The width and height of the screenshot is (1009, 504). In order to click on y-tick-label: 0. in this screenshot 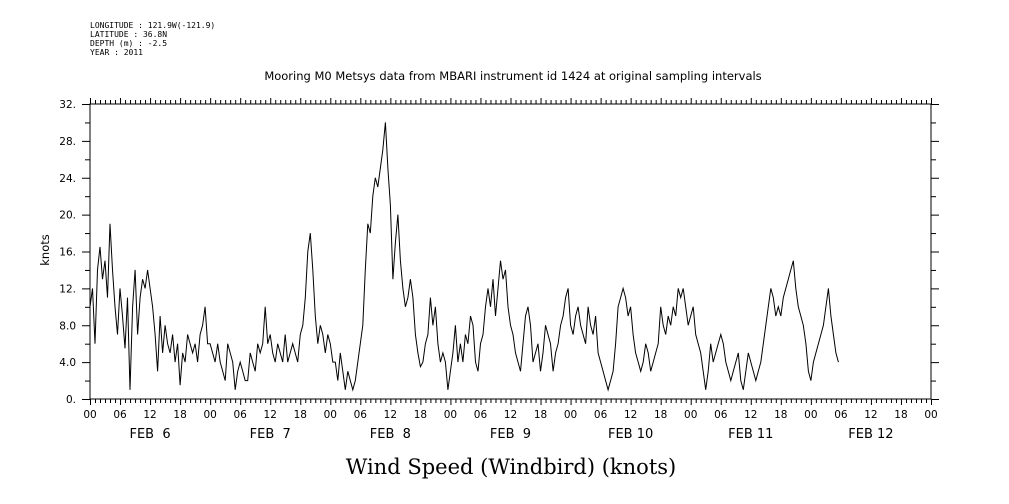, I will do `click(71, 400)`.